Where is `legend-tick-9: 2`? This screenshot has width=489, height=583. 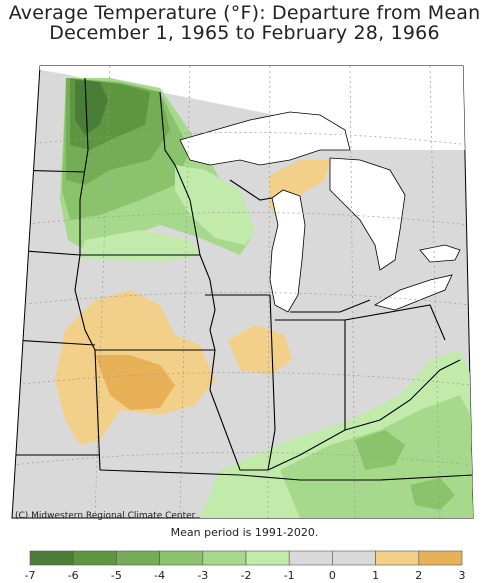
legend-tick-9: 2 is located at coordinates (418, 575).